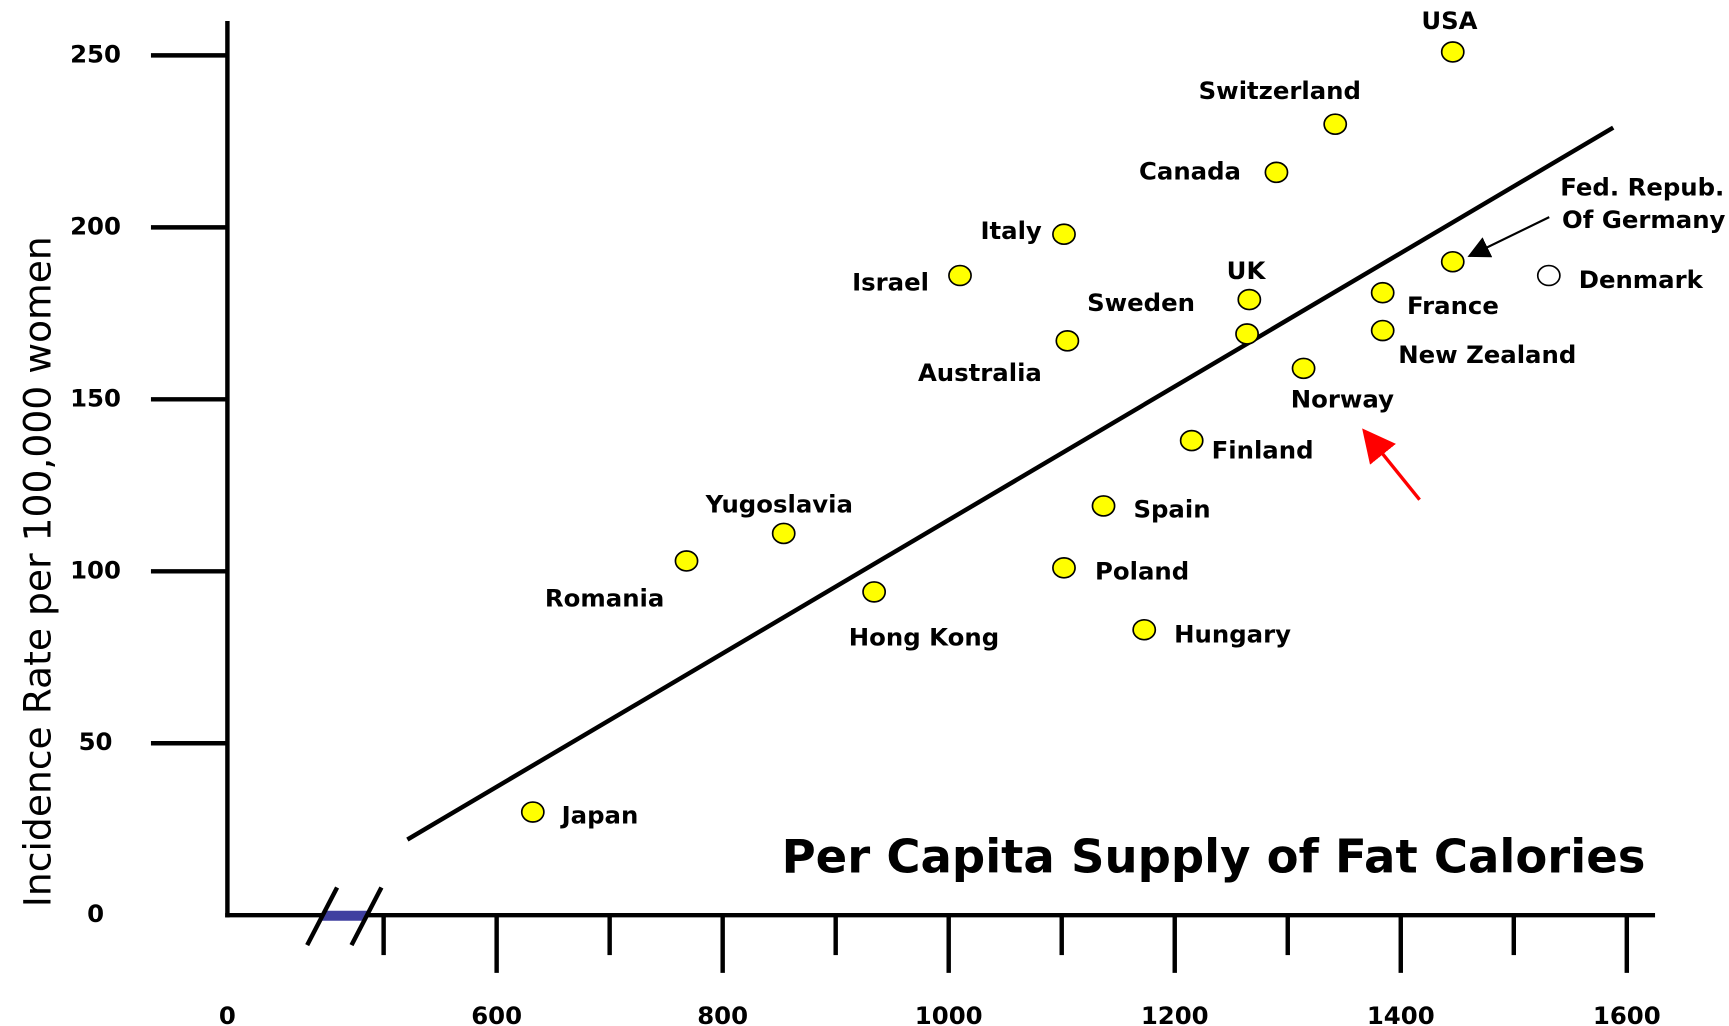 The width and height of the screenshot is (1729, 1026). I want to click on y-tick-label: 50, so click(96, 741).